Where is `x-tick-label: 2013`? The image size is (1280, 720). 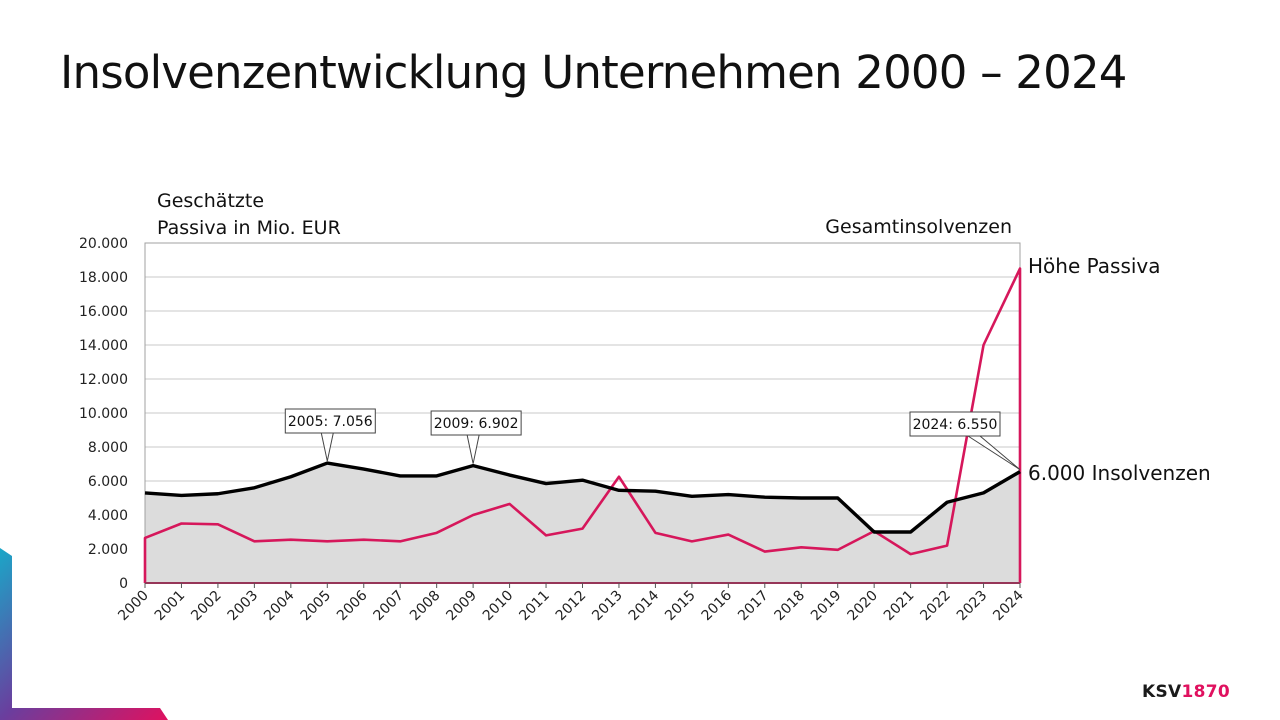
x-tick-label: 2013 is located at coordinates (607, 606).